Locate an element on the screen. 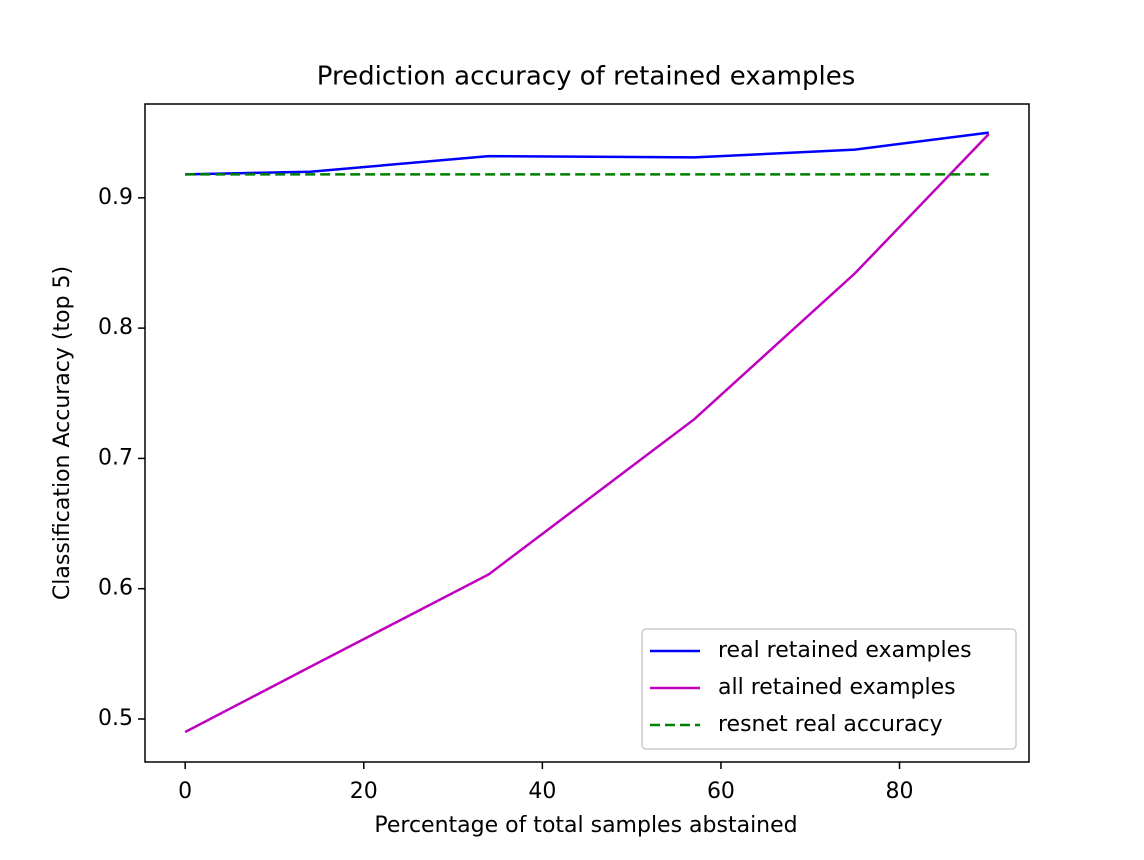  y-tick-label: 0.5 is located at coordinates (115, 718).